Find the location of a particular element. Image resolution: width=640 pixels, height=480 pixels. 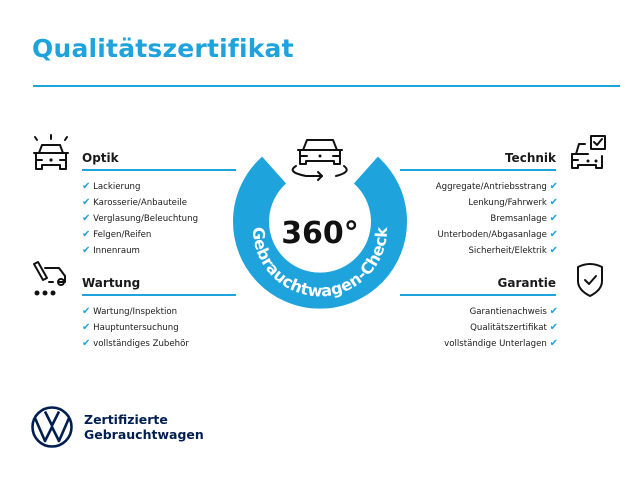

brand-text: Zertifizierte Gebrauchtwagen is located at coordinates (144, 427).